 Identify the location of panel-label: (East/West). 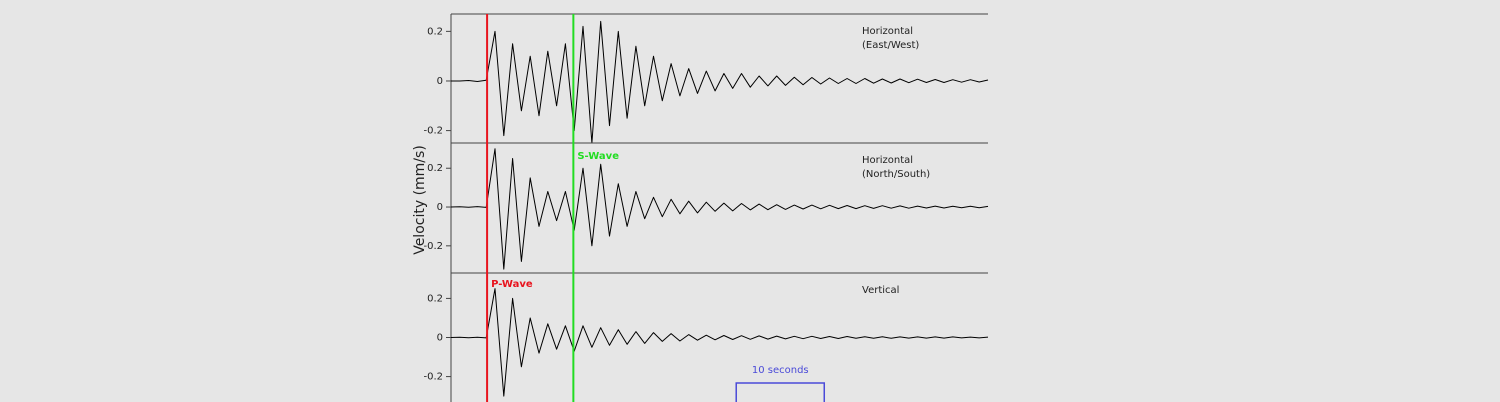
(890, 45).